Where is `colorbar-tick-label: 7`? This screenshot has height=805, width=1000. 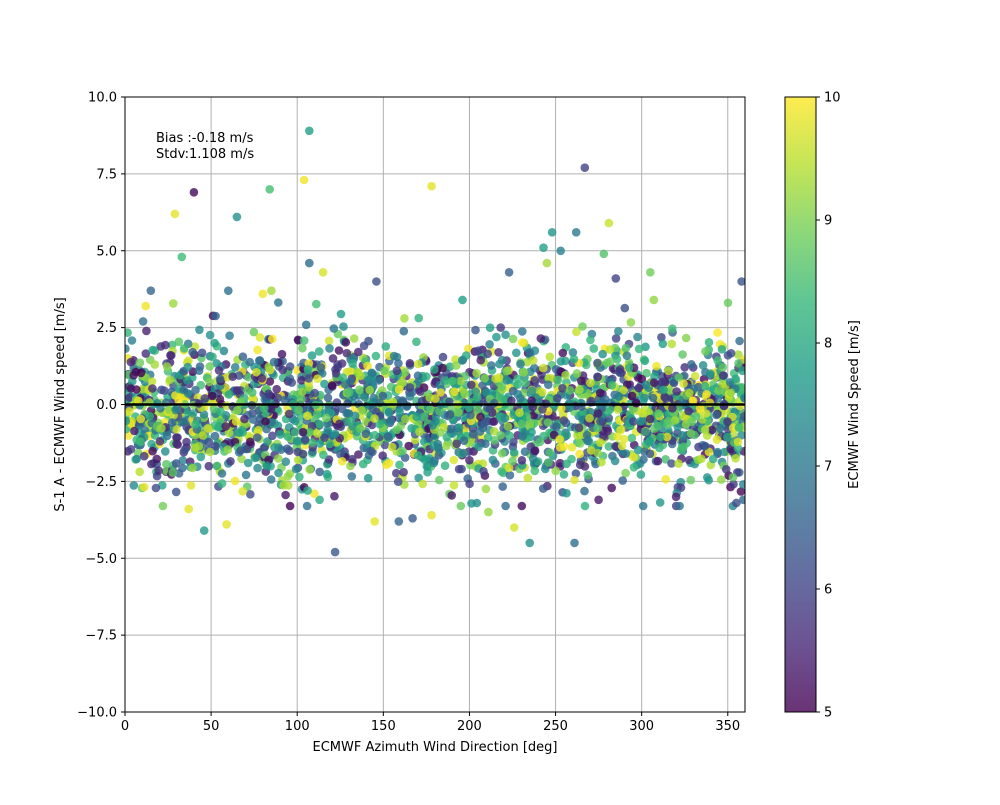
colorbar-tick-label: 7 is located at coordinates (828, 467).